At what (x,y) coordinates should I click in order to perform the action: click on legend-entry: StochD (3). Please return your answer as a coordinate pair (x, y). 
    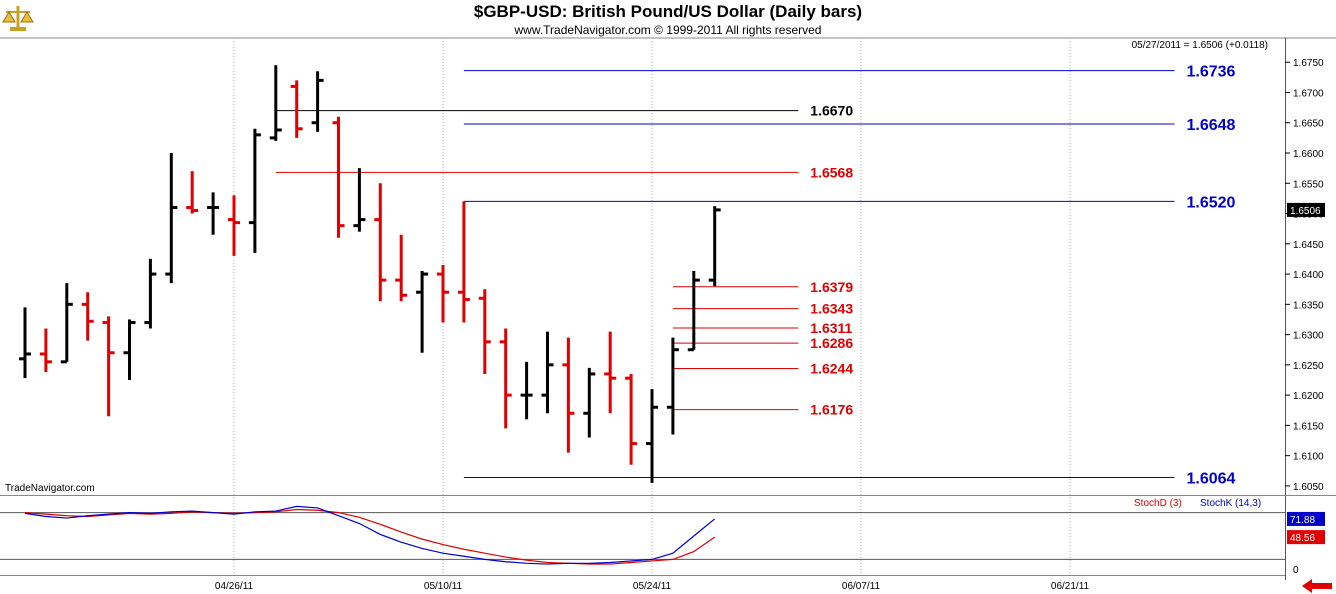
    Looking at the image, I should click on (1158, 503).